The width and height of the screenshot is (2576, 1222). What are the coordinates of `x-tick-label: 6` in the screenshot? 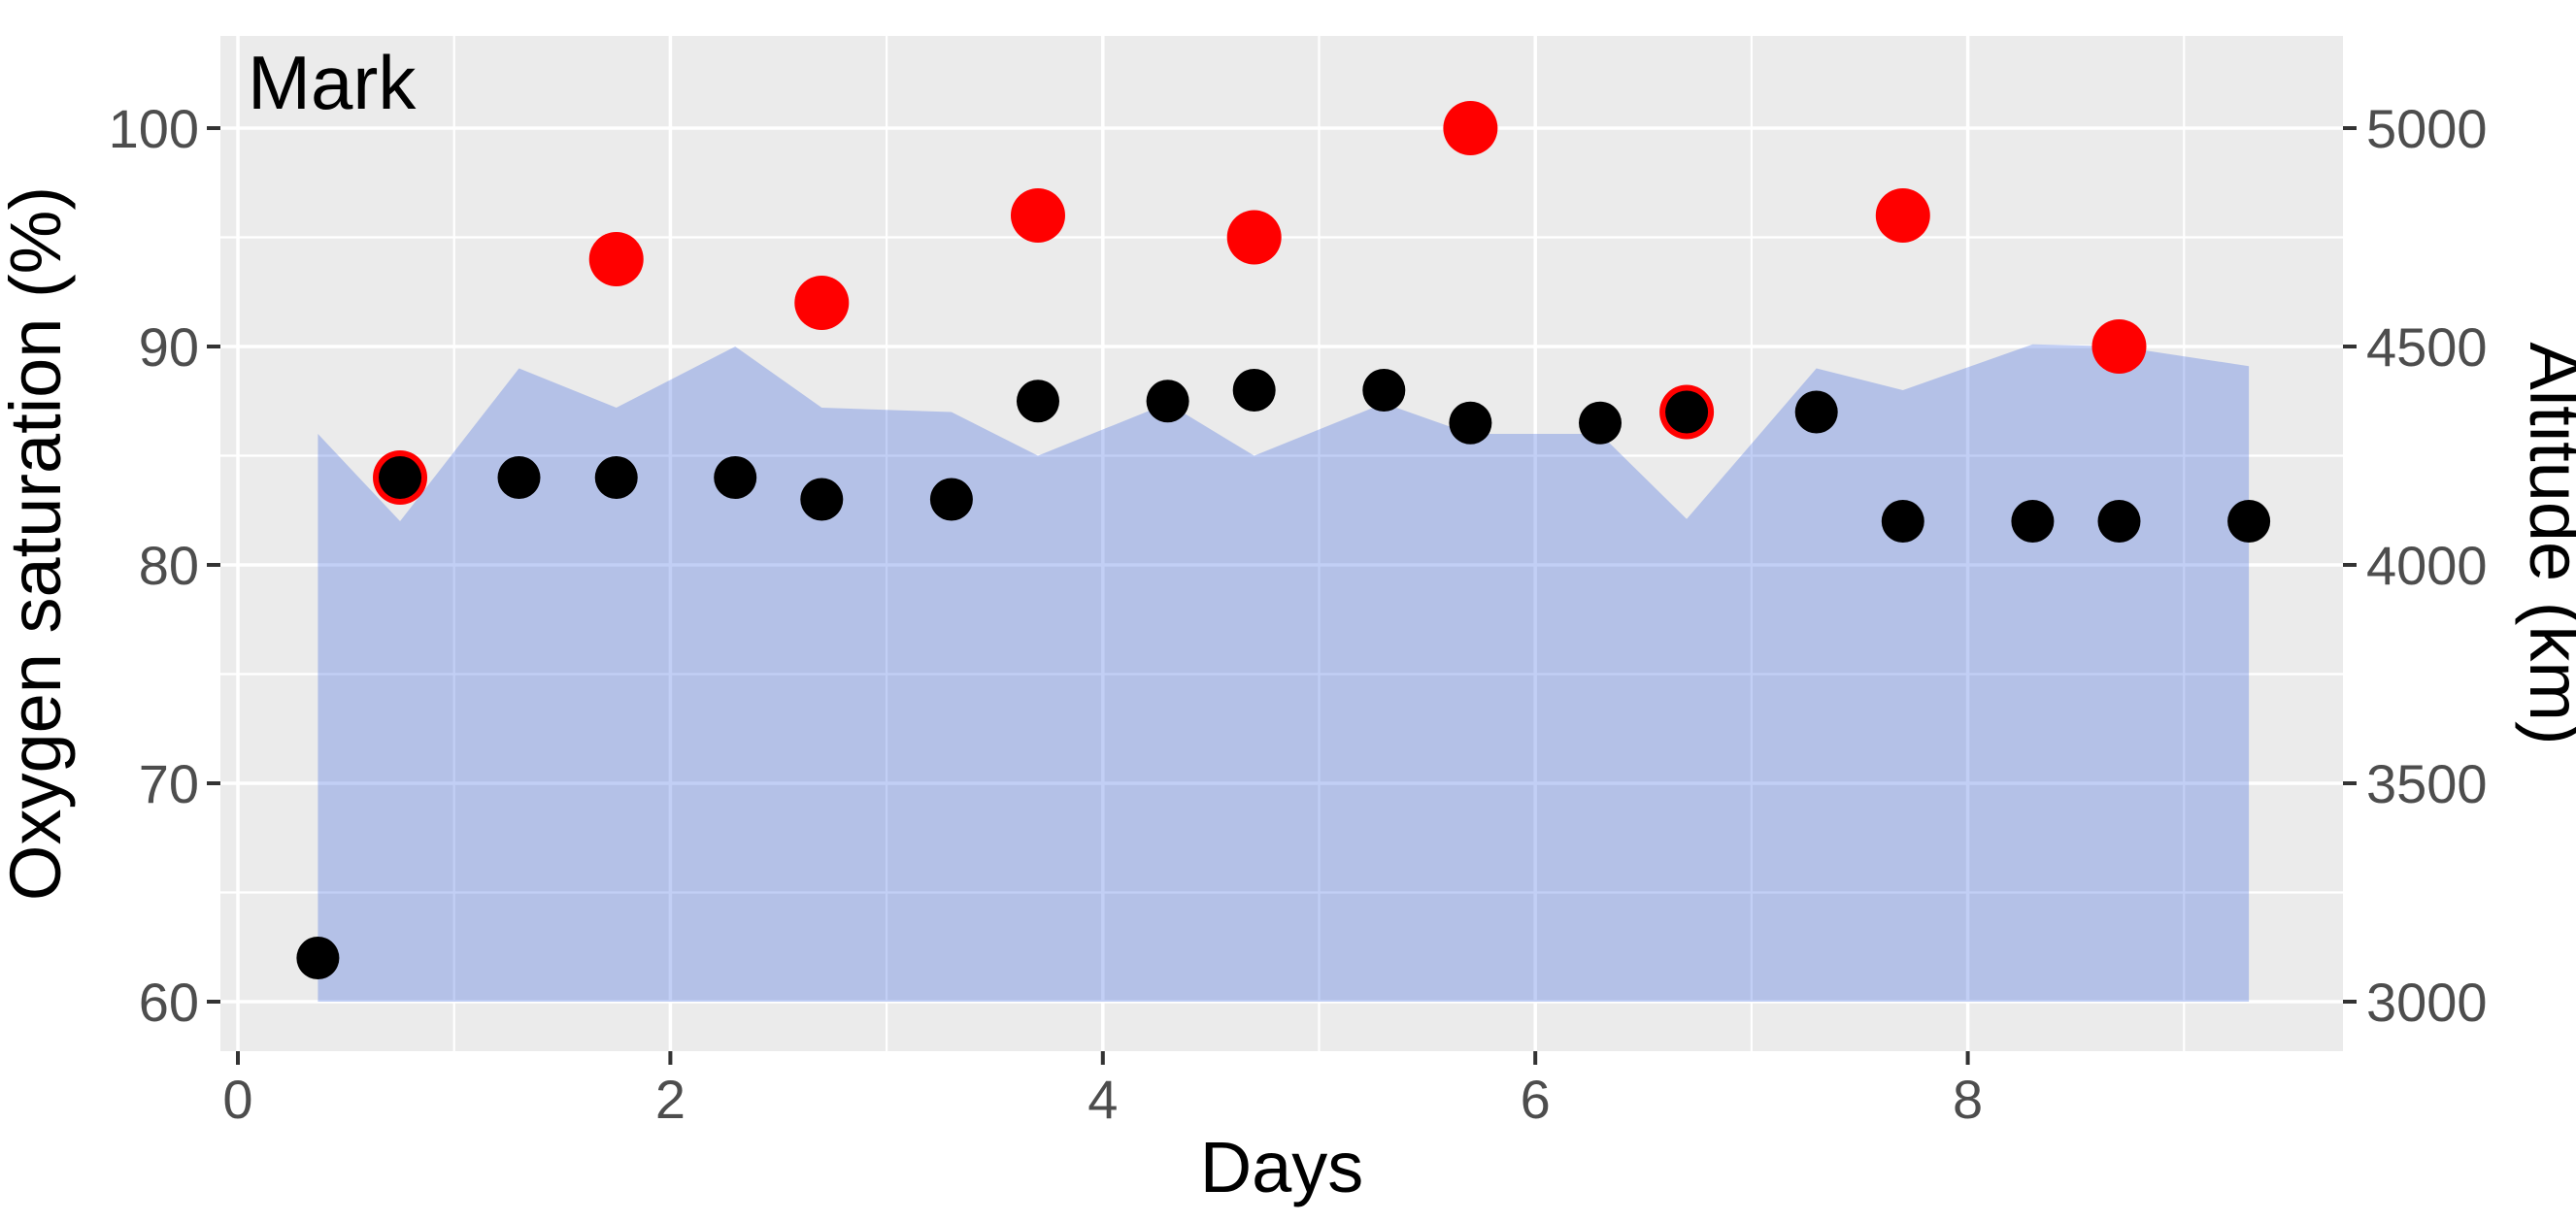 It's located at (1536, 1099).